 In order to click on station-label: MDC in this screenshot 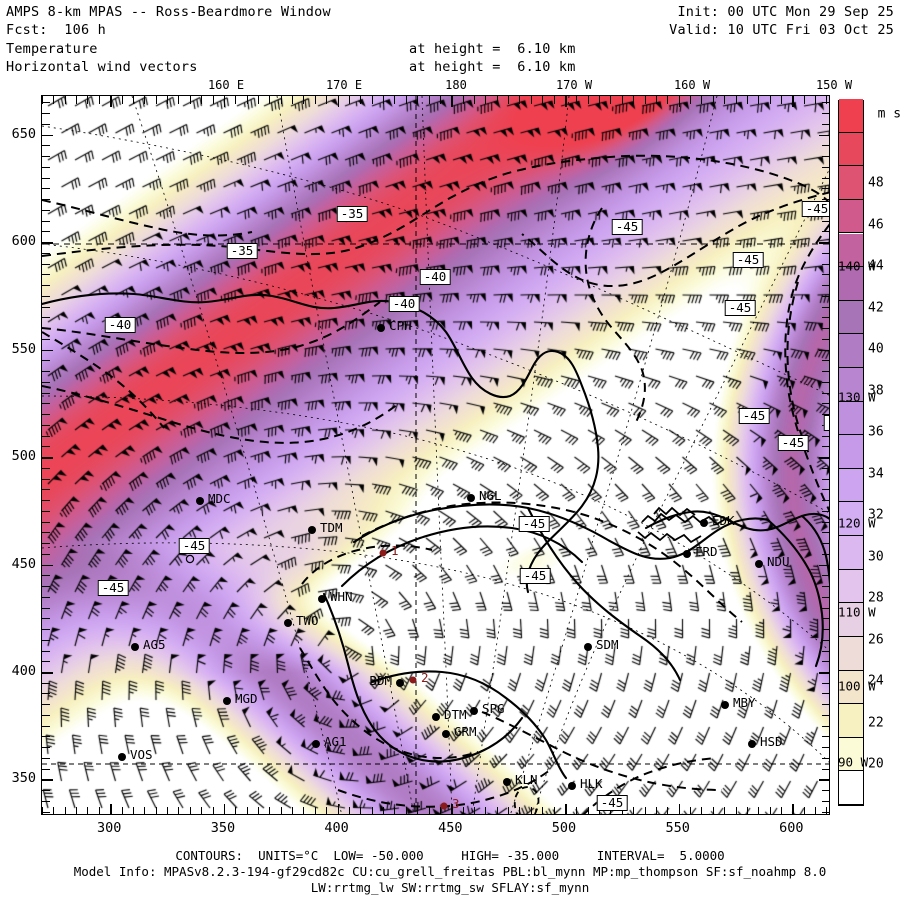, I will do `click(219, 498)`.